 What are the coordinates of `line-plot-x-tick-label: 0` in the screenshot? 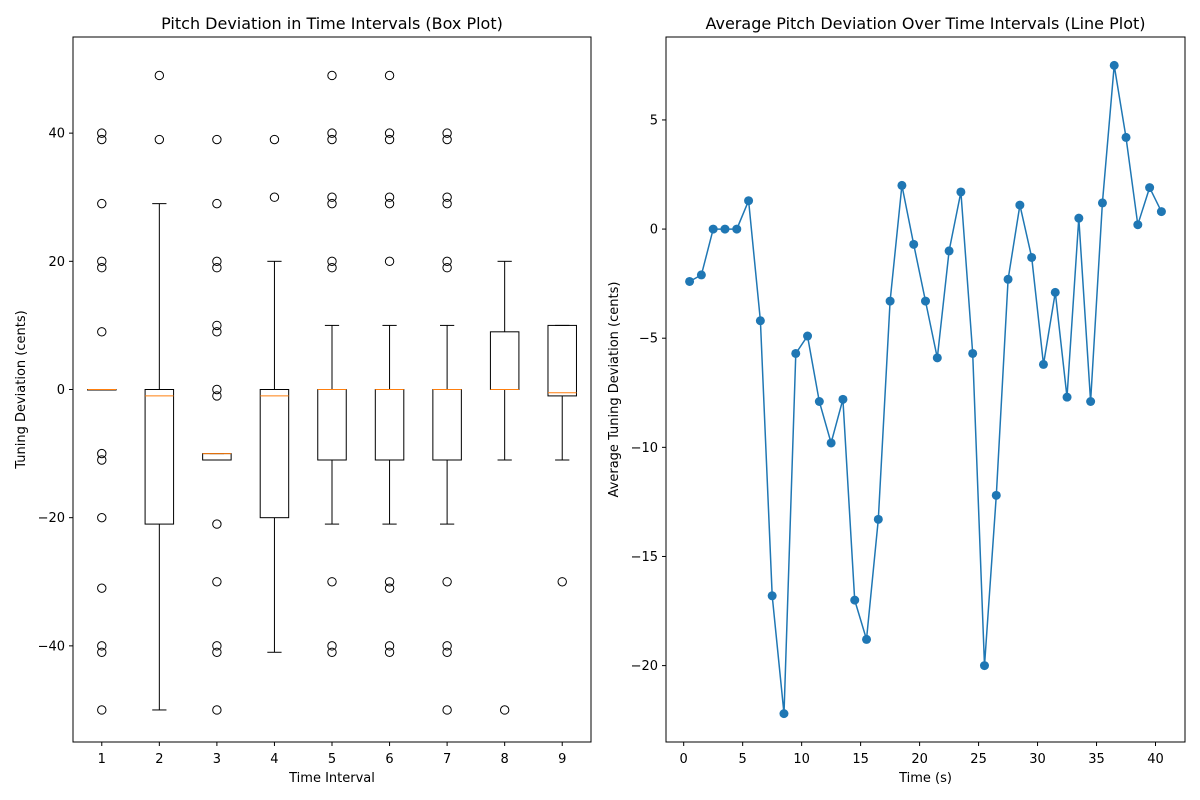 It's located at (684, 759).